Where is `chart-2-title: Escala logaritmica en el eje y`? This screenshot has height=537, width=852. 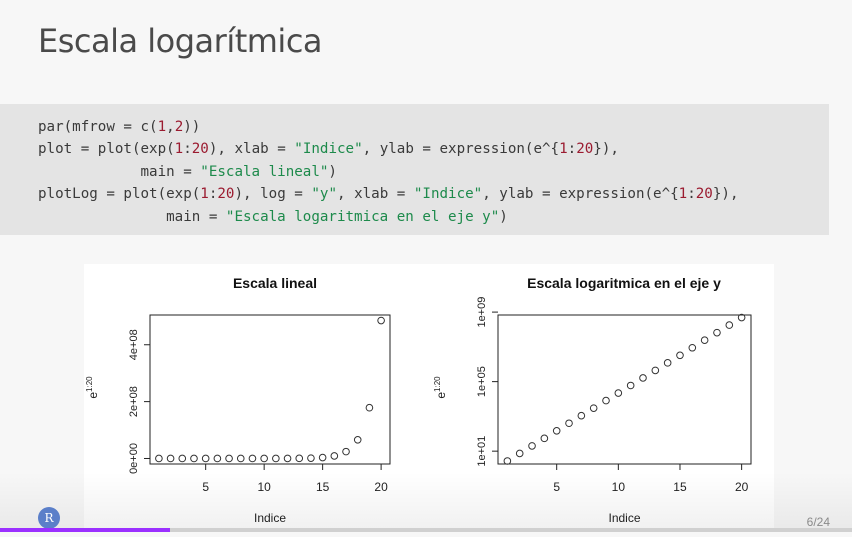 chart-2-title: Escala logaritmica en el eje y is located at coordinates (624, 283).